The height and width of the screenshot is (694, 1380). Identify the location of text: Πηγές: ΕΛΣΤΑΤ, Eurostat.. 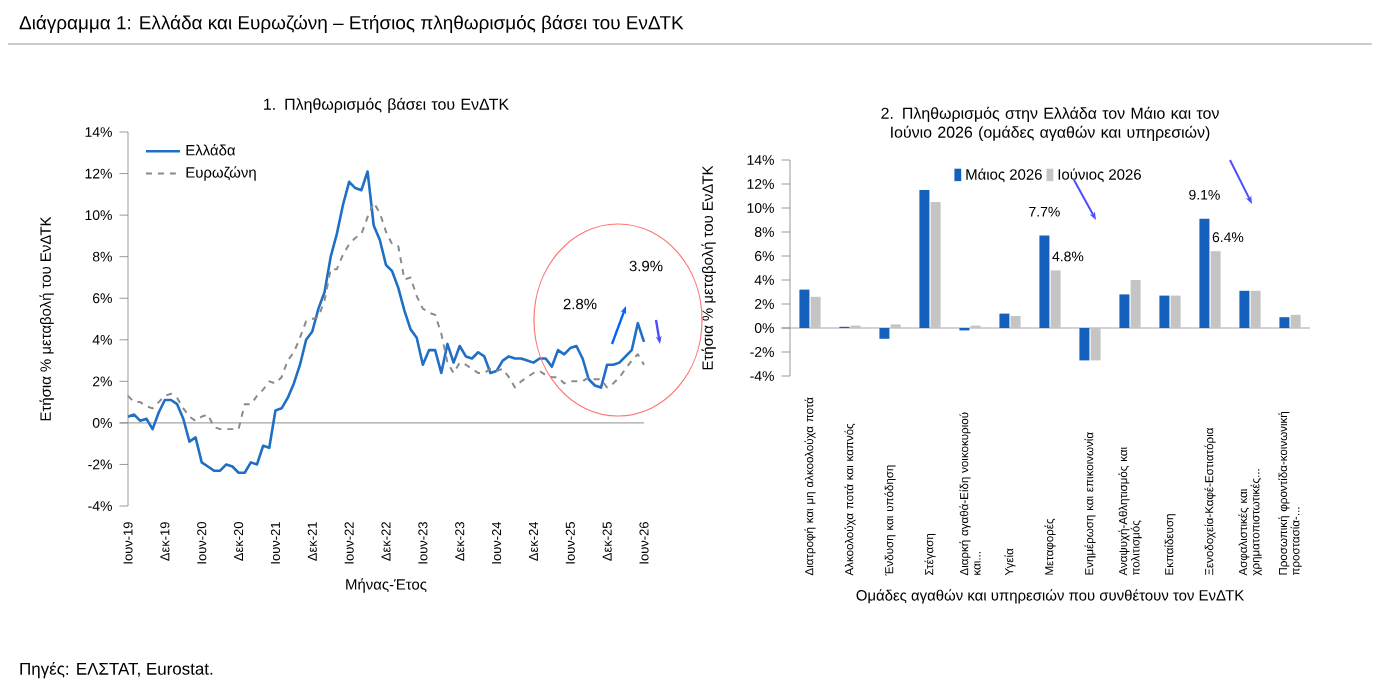
(116, 670).